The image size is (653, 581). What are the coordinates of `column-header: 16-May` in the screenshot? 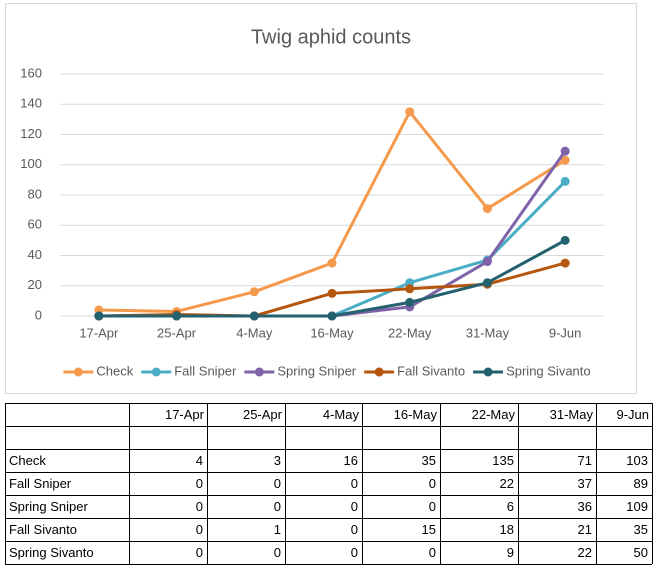 It's located at (416, 414).